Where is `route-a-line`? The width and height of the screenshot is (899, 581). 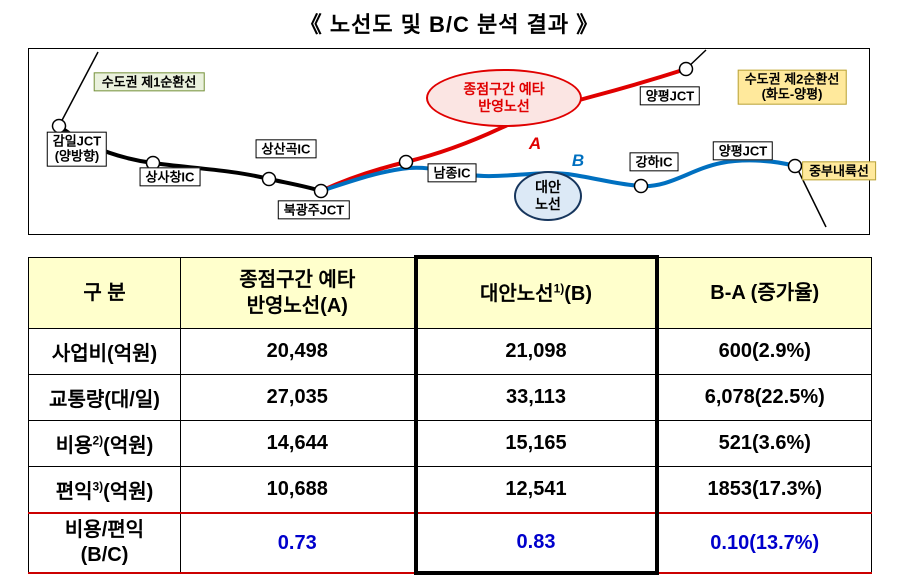 route-a-line is located at coordinates (503, 130).